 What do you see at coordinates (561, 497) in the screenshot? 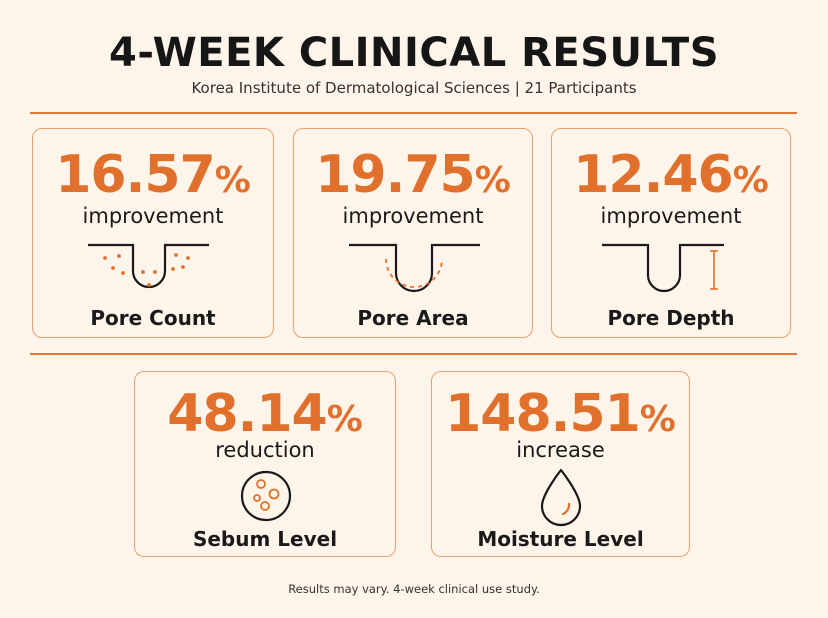
I see `water-drop-icon` at bounding box center [561, 497].